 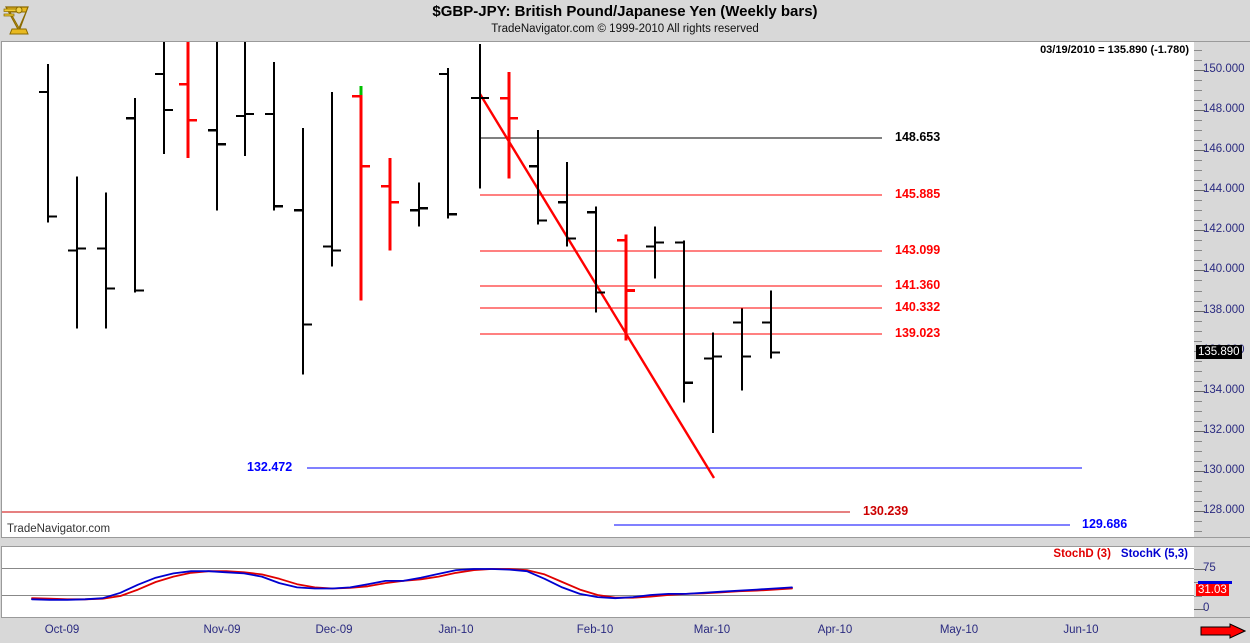 I want to click on indicator-axis-label: 75, so click(x=1209, y=567).